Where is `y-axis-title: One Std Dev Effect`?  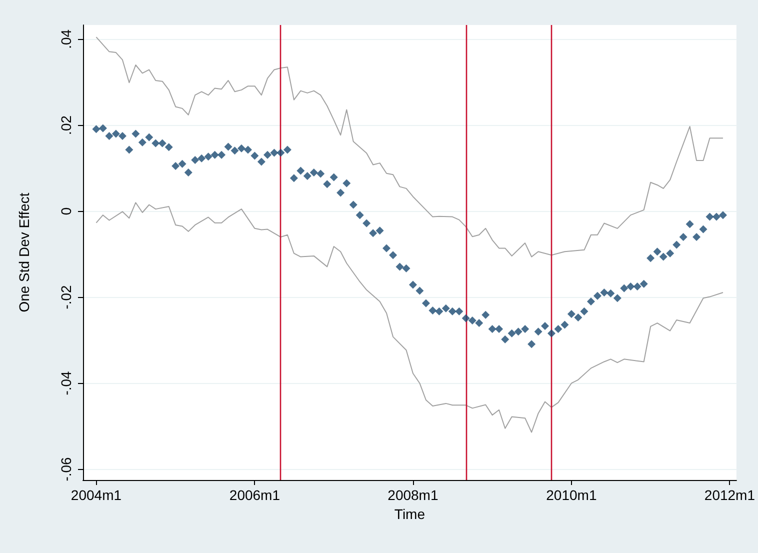
y-axis-title: One Std Dev Effect is located at coordinates (24, 252).